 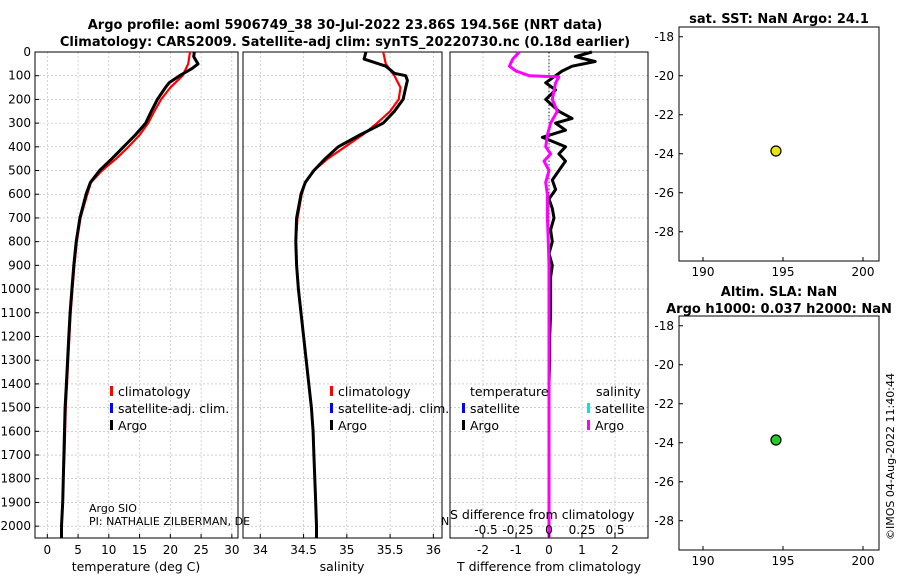 What do you see at coordinates (390, 550) in the screenshot?
I see `x-tick-label: 35.5` at bounding box center [390, 550].